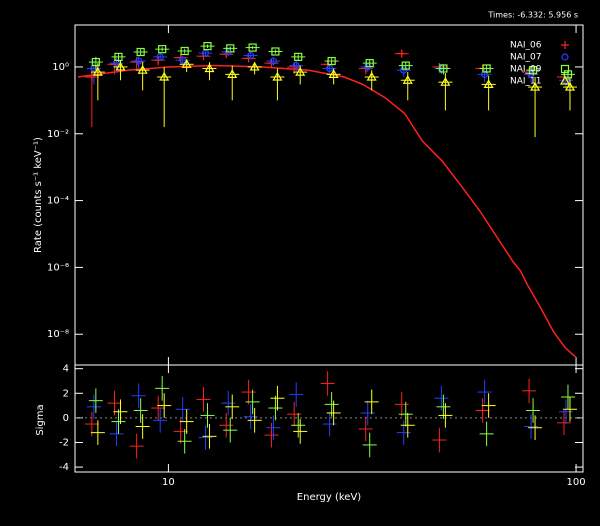 The height and width of the screenshot is (526, 600). Describe the element at coordinates (532, 15) in the screenshot. I see `chart-title: Times: -6.332: 5.956 s` at that location.